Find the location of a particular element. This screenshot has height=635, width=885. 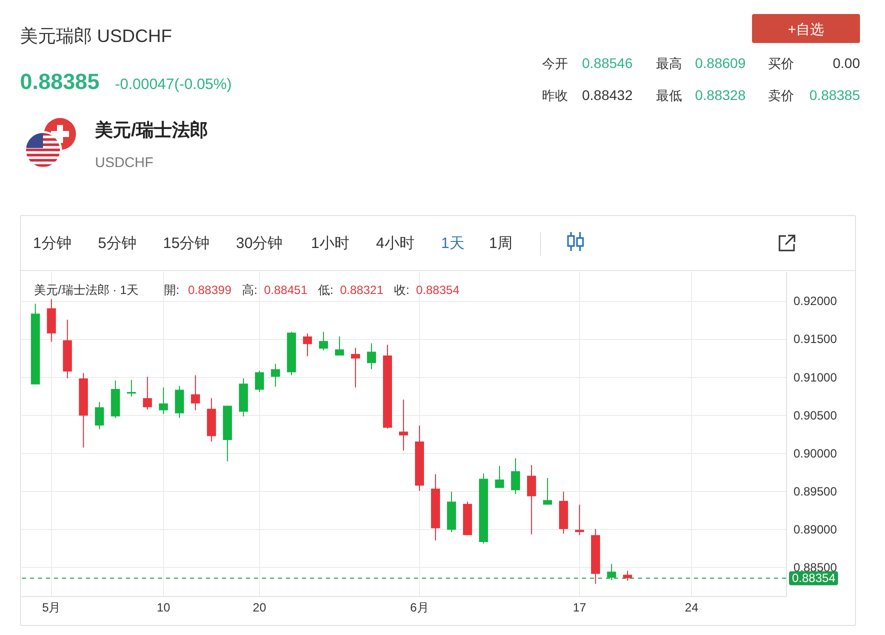

annotation: 0.88451 is located at coordinates (286, 290).